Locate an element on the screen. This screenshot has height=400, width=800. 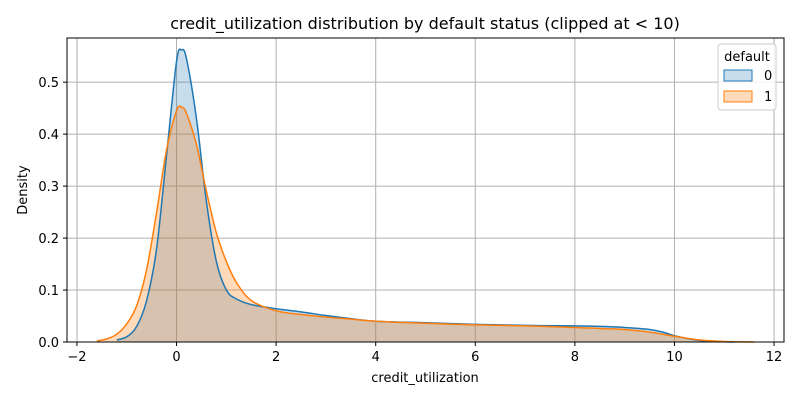
x-tick-label: 12 is located at coordinates (774, 357).